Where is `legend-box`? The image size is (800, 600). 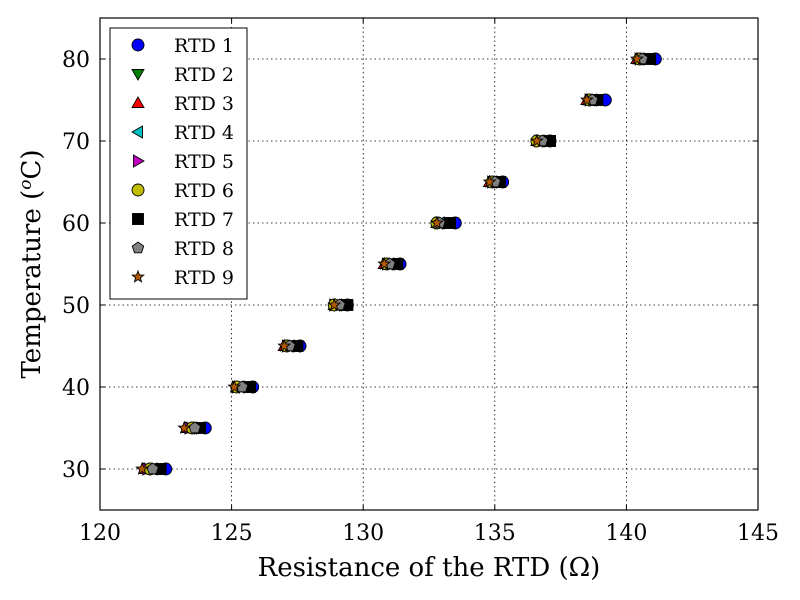 legend-box is located at coordinates (178, 163).